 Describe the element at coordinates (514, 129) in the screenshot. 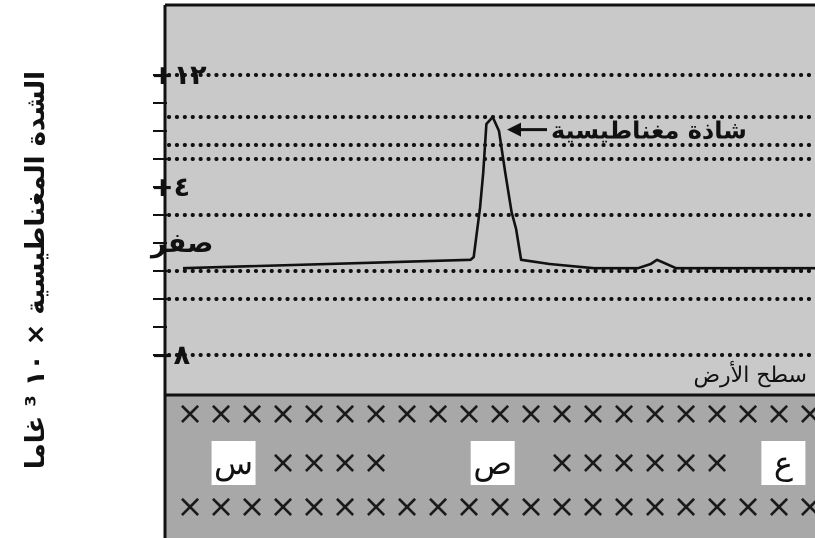

I see `annotation-arrow-head` at that location.